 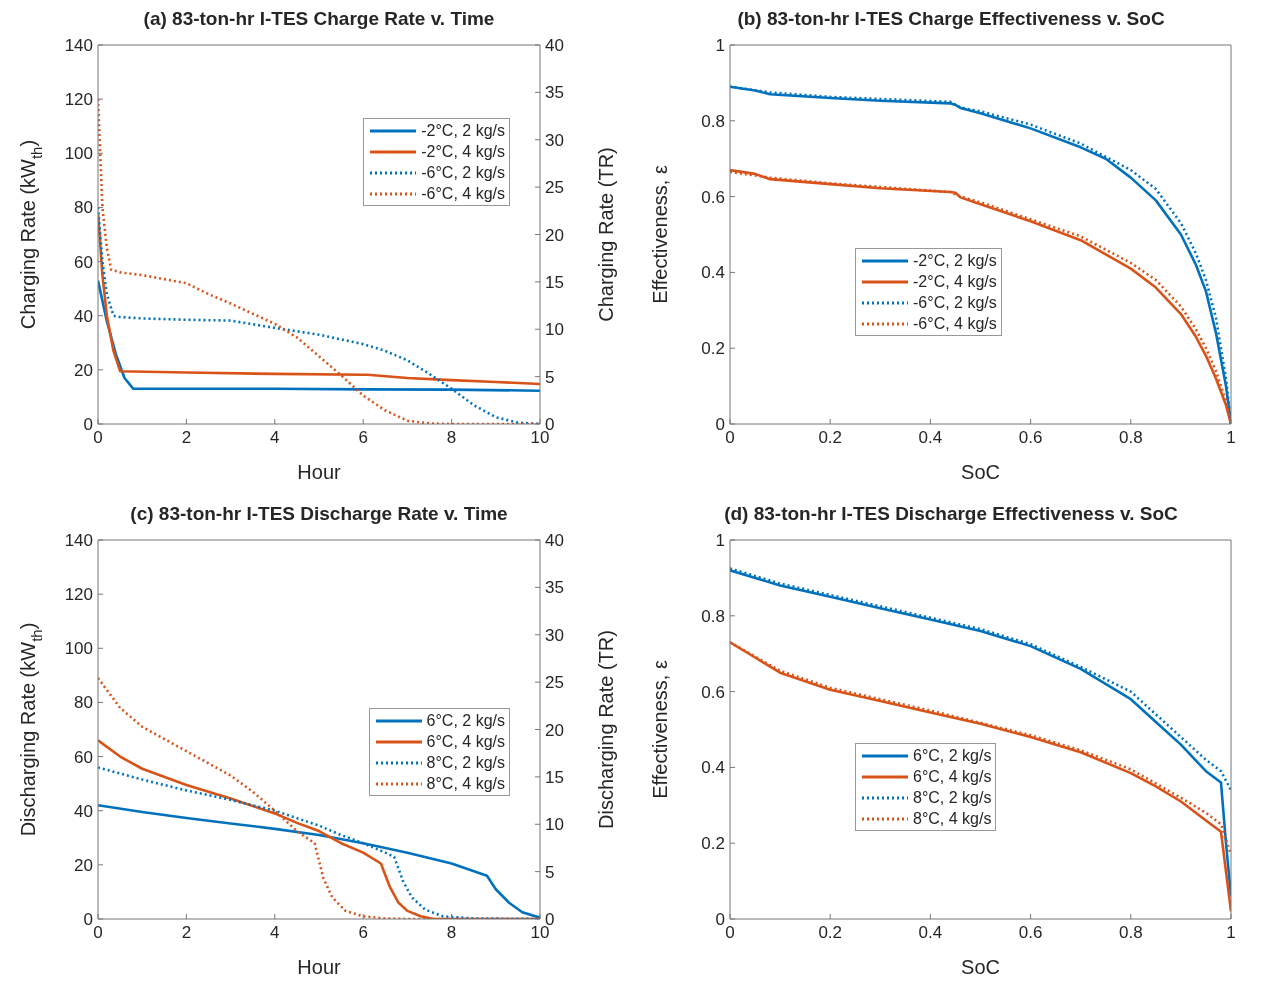 I want to click on chart-title: (b) 83-ton-hr I-TES Charge Effectiveness v. SoC, so click(x=951, y=19).